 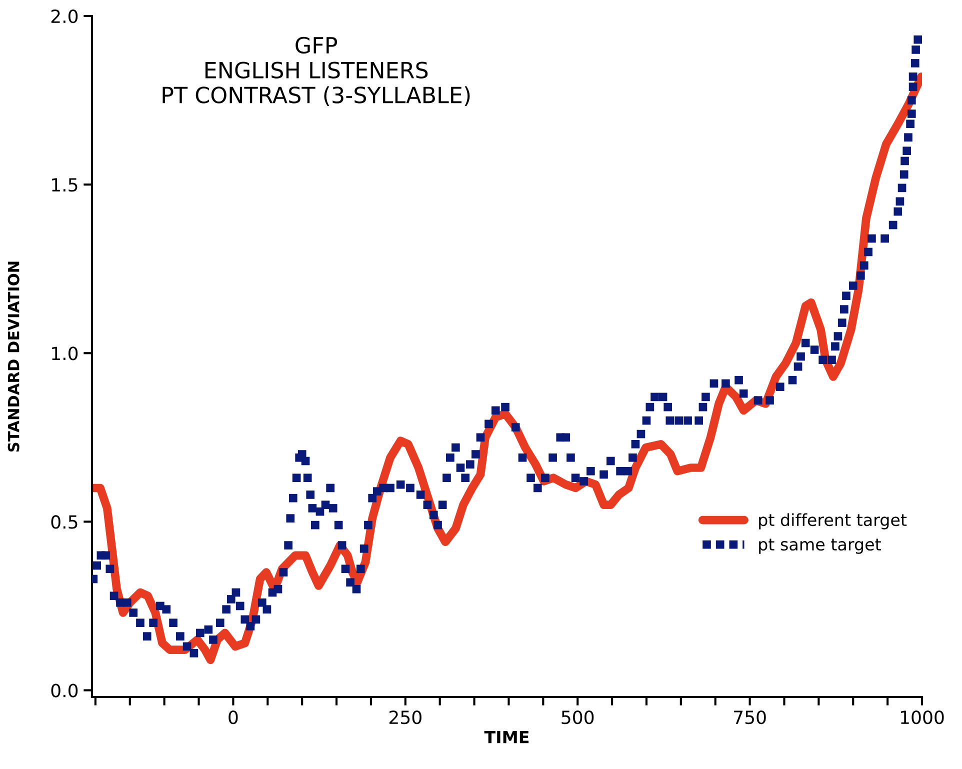 I want to click on y-tick-label: 1.0, so click(x=65, y=353).